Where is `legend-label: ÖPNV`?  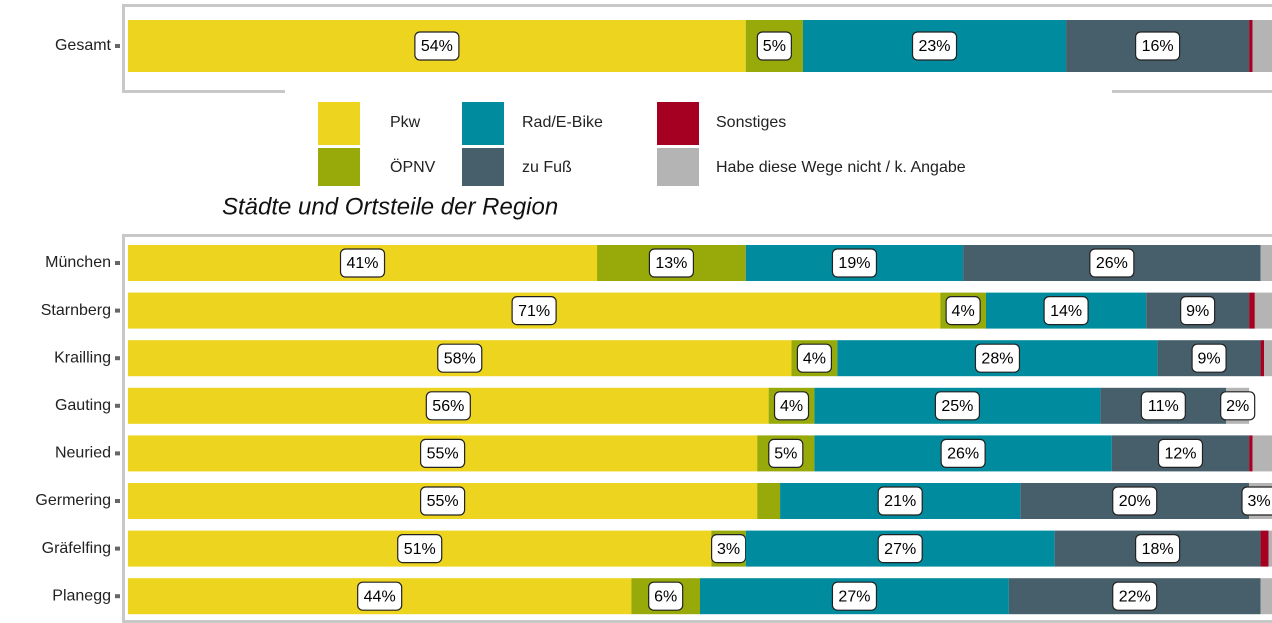
legend-label: ÖPNV is located at coordinates (413, 167).